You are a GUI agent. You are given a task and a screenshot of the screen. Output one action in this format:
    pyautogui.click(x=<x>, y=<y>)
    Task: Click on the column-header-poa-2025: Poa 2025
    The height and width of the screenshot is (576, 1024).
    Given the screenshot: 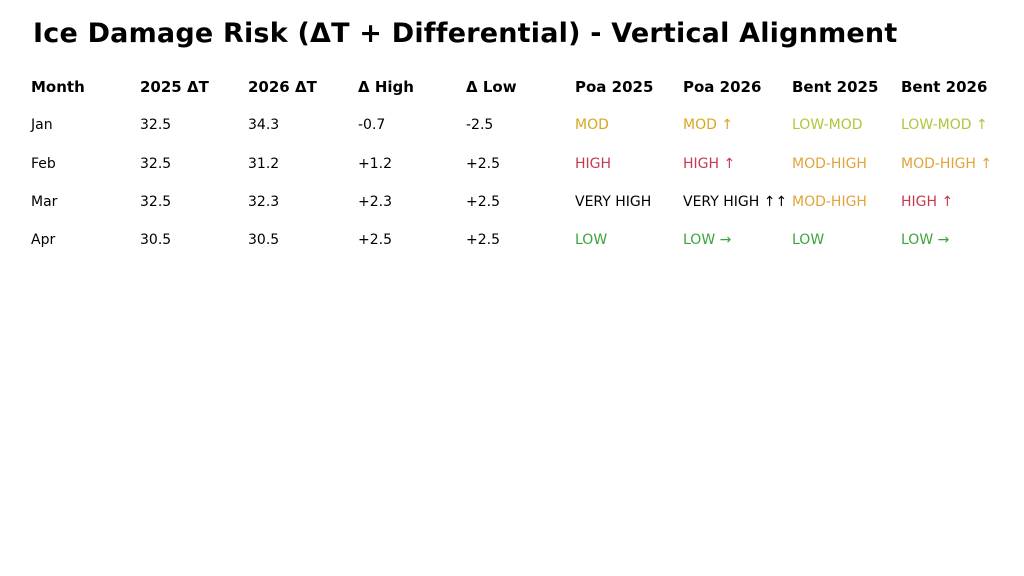 What is the action you would take?
    pyautogui.click(x=614, y=87)
    